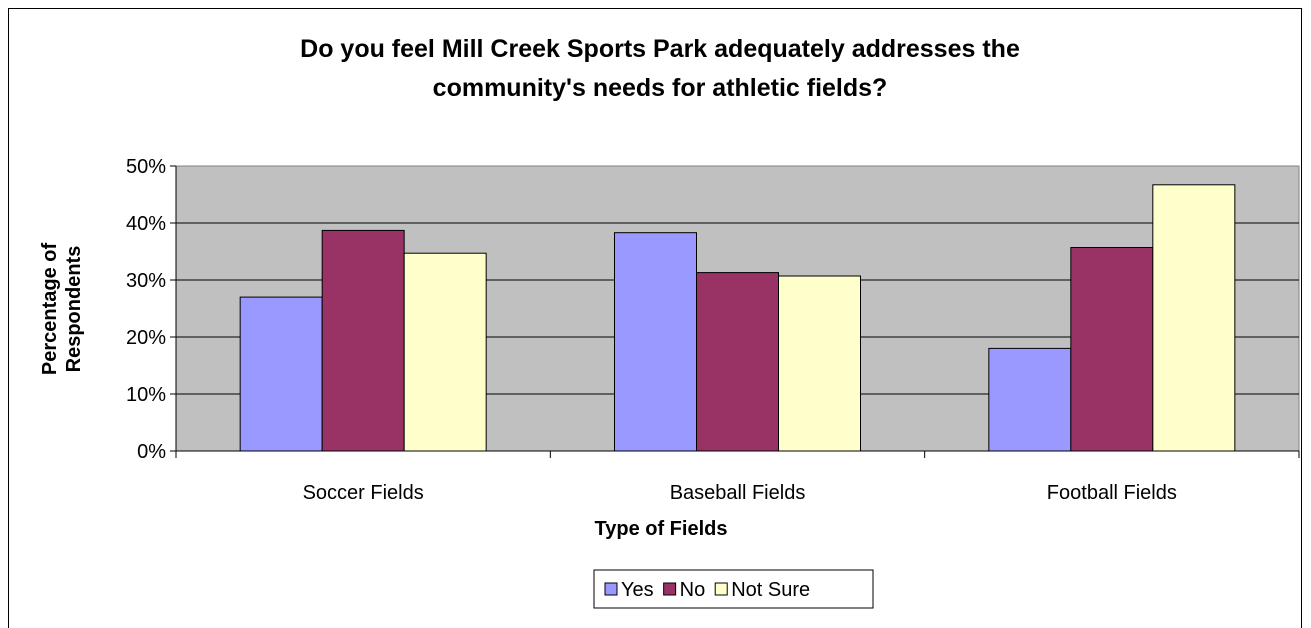 The image size is (1311, 628). I want to click on y-tick-label: 10%, so click(146, 395).